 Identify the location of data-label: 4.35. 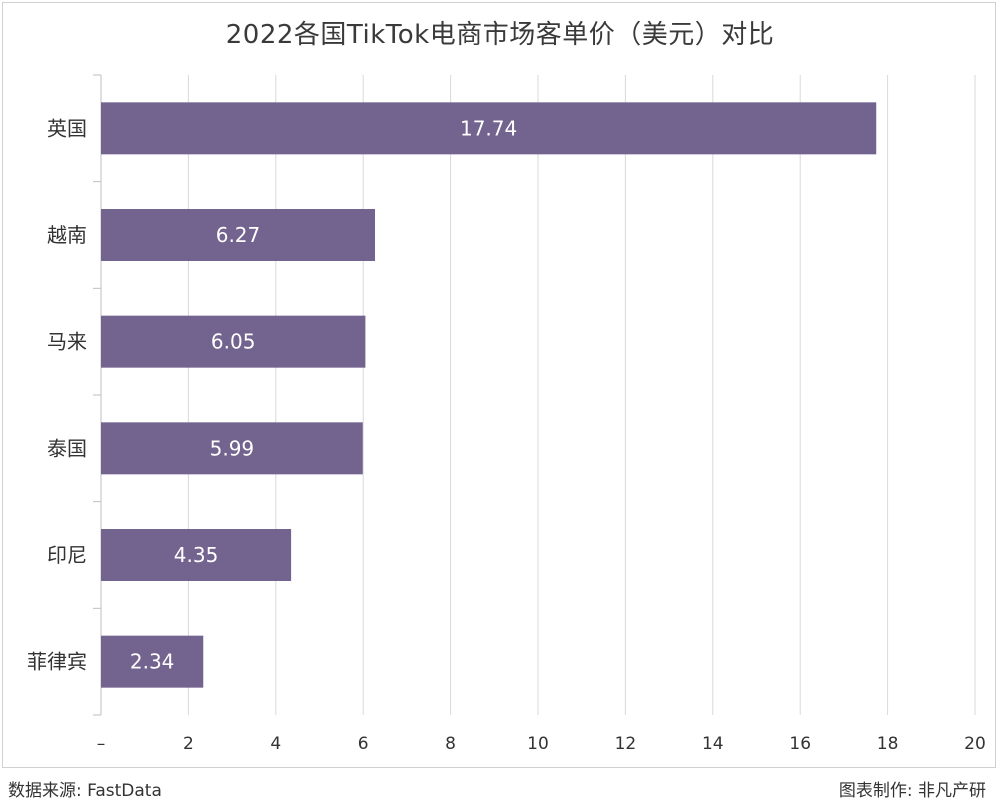
(196, 555).